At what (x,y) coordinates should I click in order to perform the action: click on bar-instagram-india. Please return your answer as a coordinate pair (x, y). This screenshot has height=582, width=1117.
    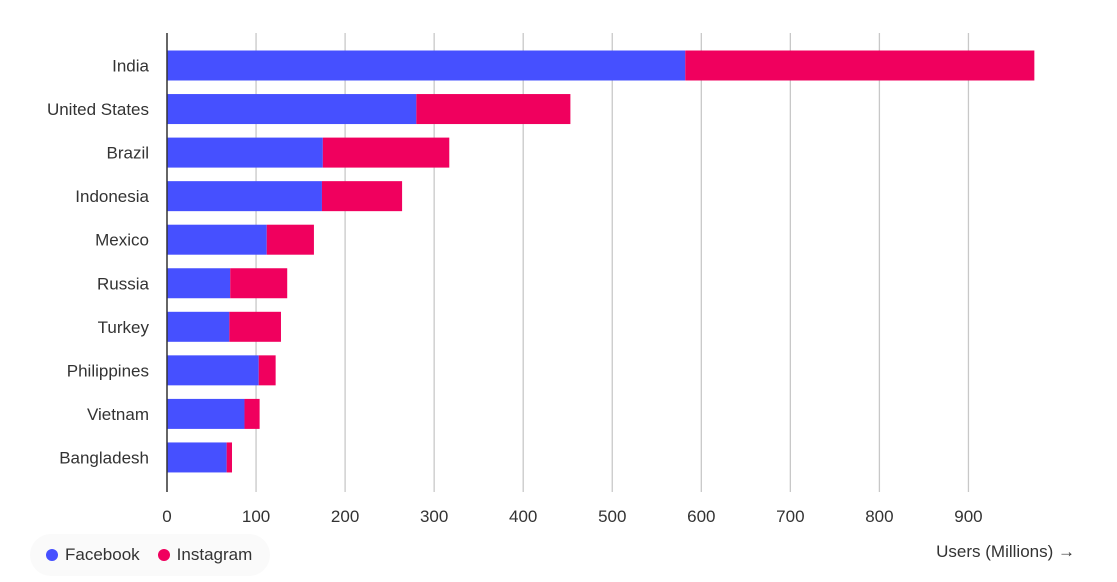
    Looking at the image, I should click on (860, 65).